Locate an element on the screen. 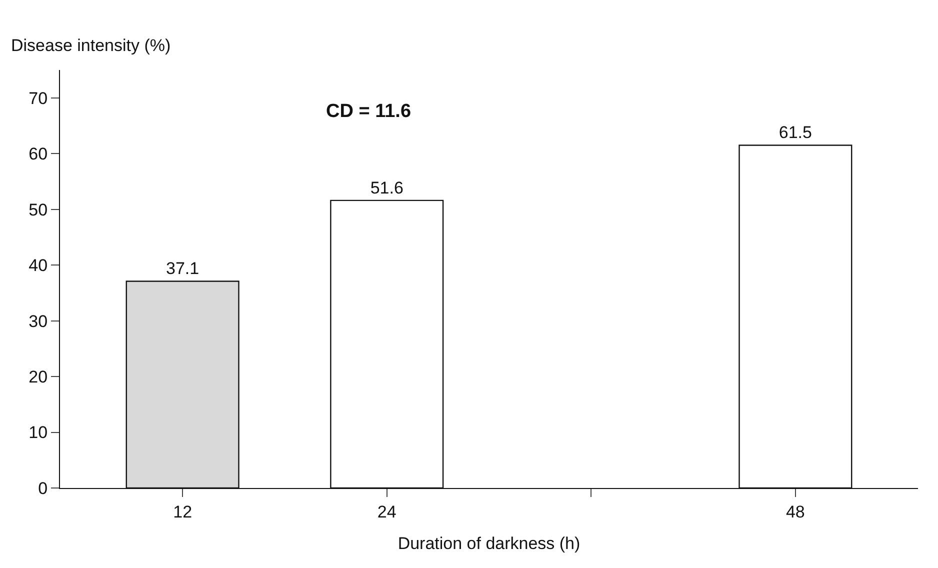 The height and width of the screenshot is (568, 938). data-label: 51.6 is located at coordinates (387, 188).